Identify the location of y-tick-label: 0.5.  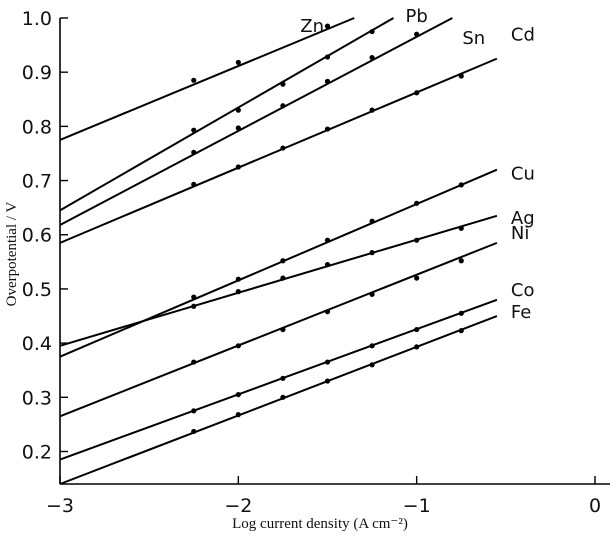
(37, 290).